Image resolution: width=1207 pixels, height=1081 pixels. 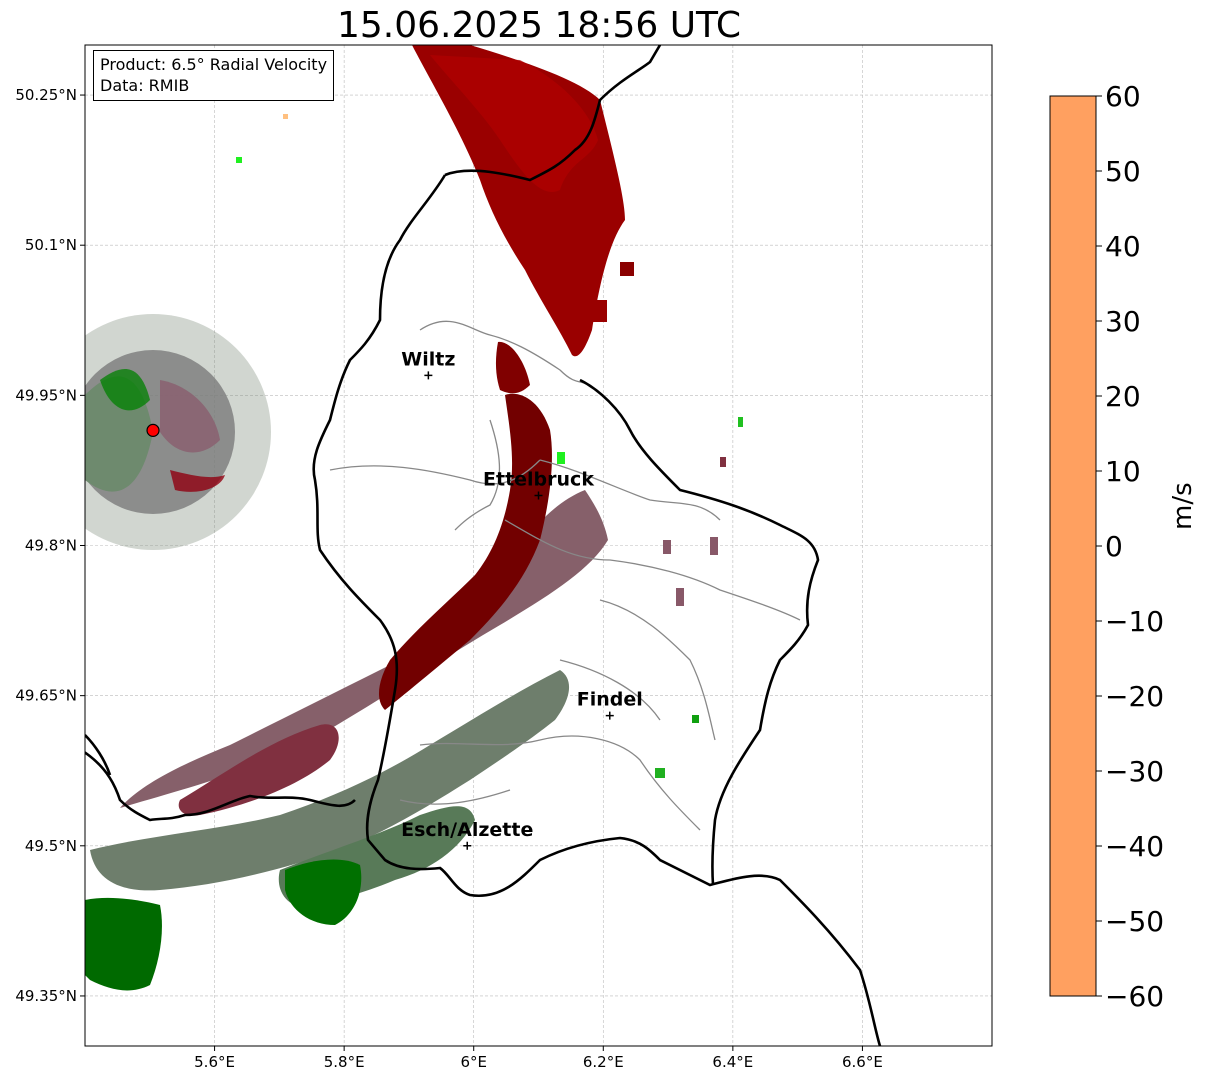 I want to click on echo-band-grey-green, so click(x=330, y=780).